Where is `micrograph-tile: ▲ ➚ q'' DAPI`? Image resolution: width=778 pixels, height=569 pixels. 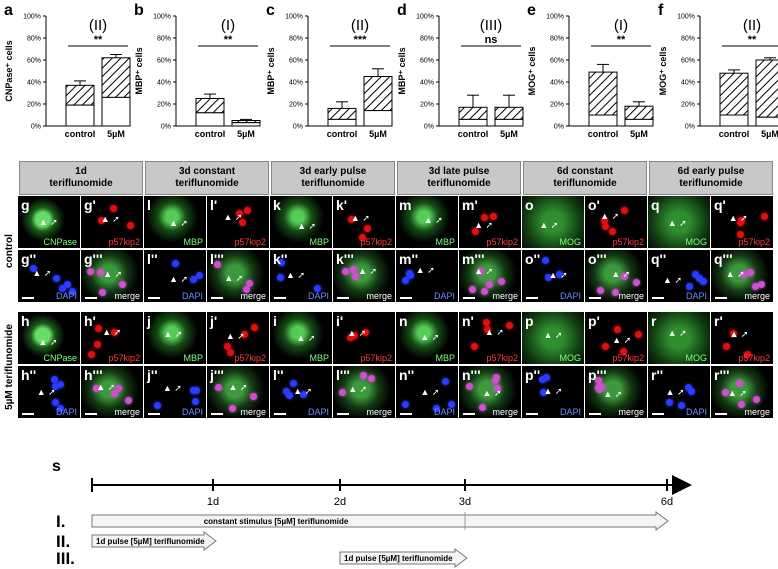
micrograph-tile: ▲ ➚ q'' DAPI is located at coordinates (679, 276).